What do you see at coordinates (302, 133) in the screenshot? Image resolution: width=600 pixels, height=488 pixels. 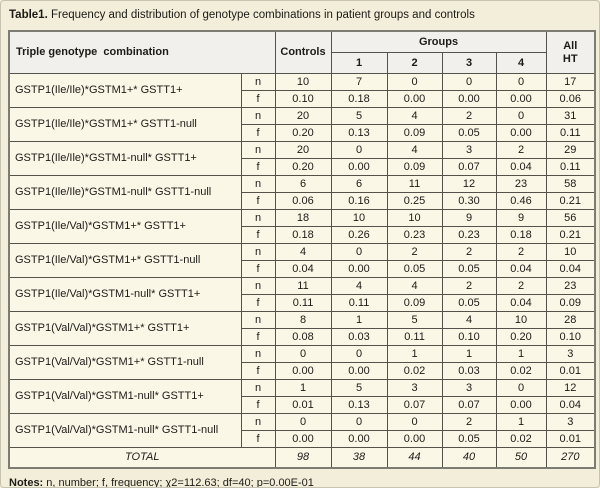 I see `genotype-row-frequency: f 0.20 0.13 0.09 0.05 0.00 0.11` at bounding box center [302, 133].